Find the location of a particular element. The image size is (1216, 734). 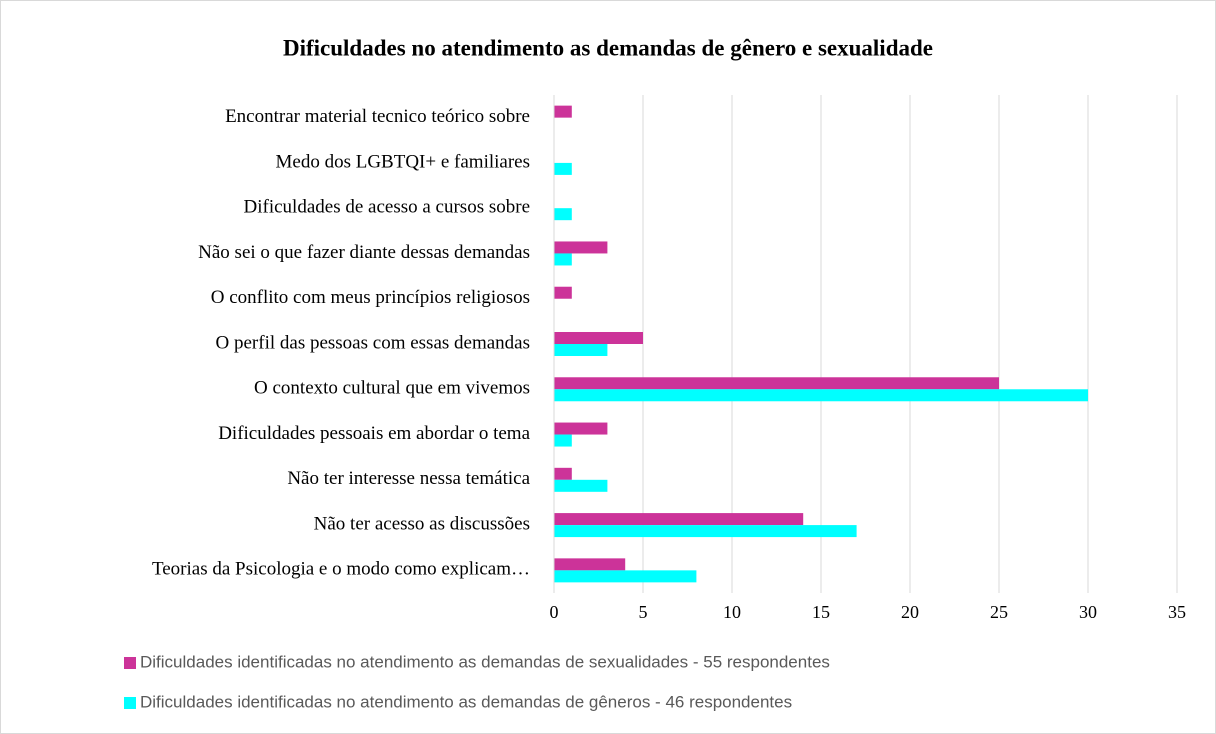

x-tick-label: 10 is located at coordinates (732, 612).